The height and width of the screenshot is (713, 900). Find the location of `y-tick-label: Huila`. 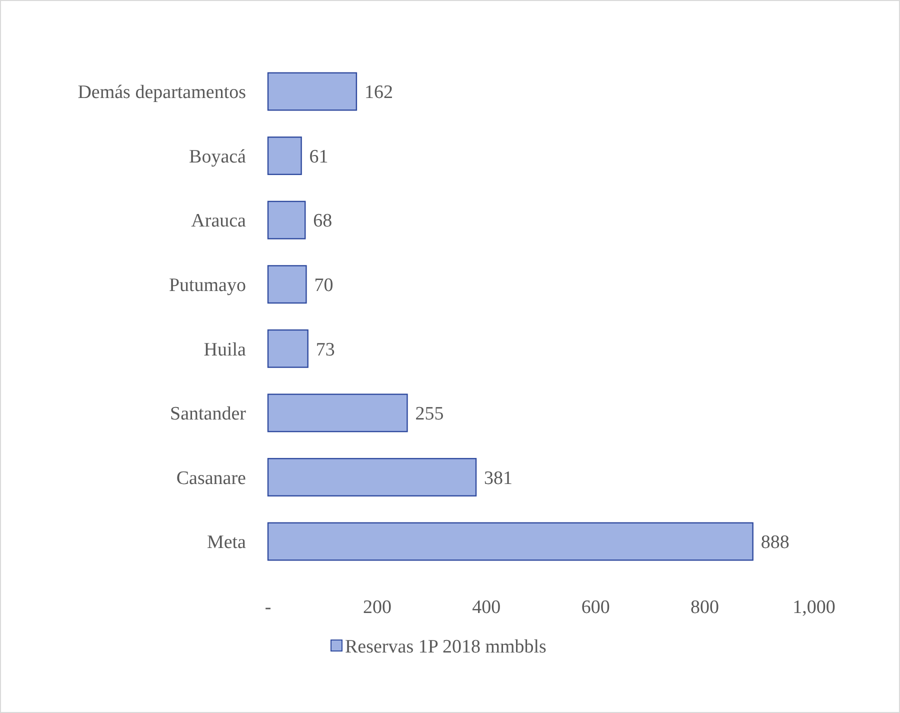

y-tick-label: Huila is located at coordinates (225, 349).